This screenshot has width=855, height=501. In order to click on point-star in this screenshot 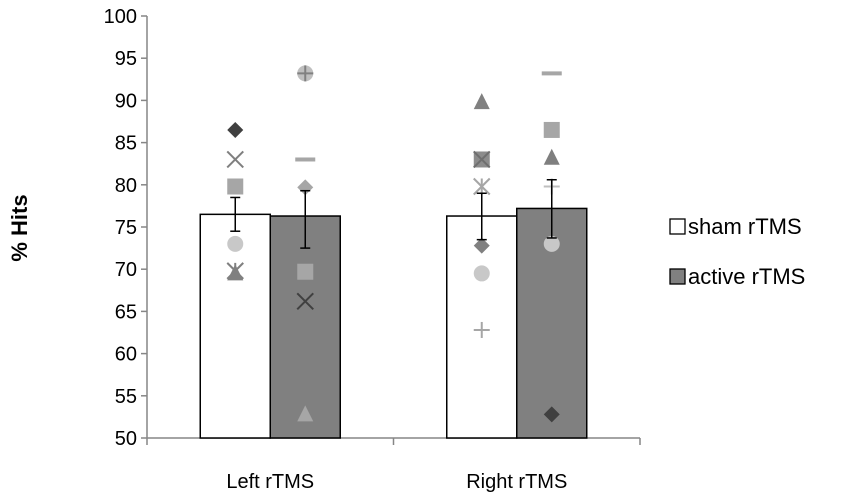, I will do `click(482, 186)`.